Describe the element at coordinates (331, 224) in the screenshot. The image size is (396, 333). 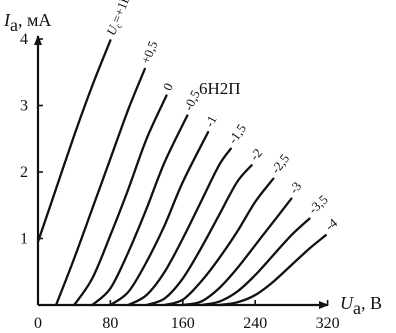
I see `curve-label-10: -4` at that location.